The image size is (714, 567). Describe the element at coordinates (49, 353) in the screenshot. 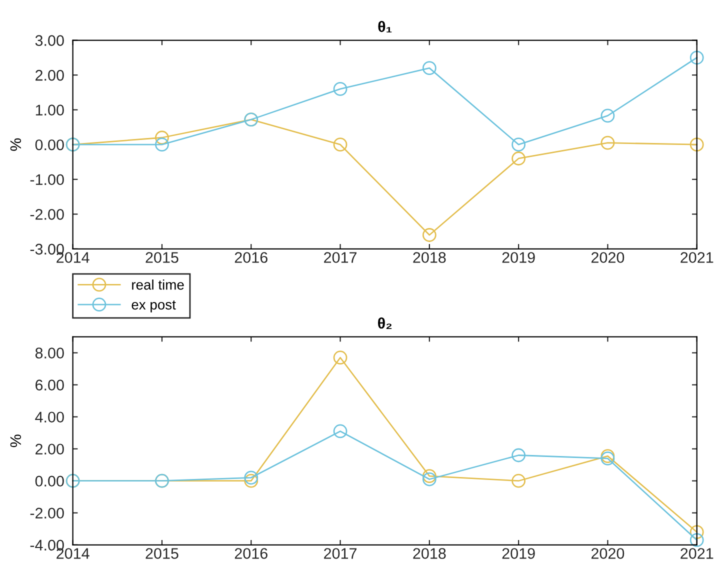

I see `y-tick-label: 8.00` at that location.